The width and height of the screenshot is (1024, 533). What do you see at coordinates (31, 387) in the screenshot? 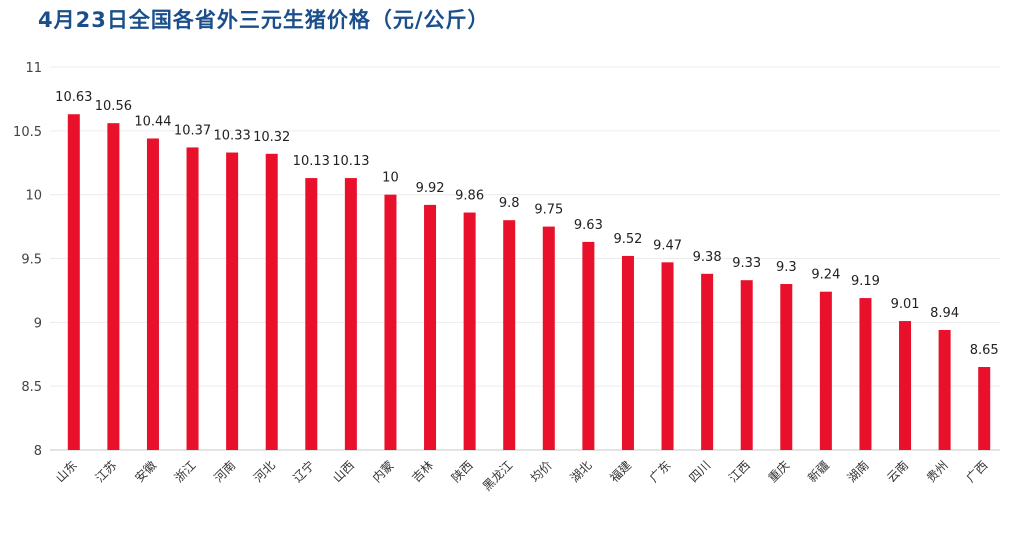
I see `y-tick-label: 8.5` at bounding box center [31, 387].